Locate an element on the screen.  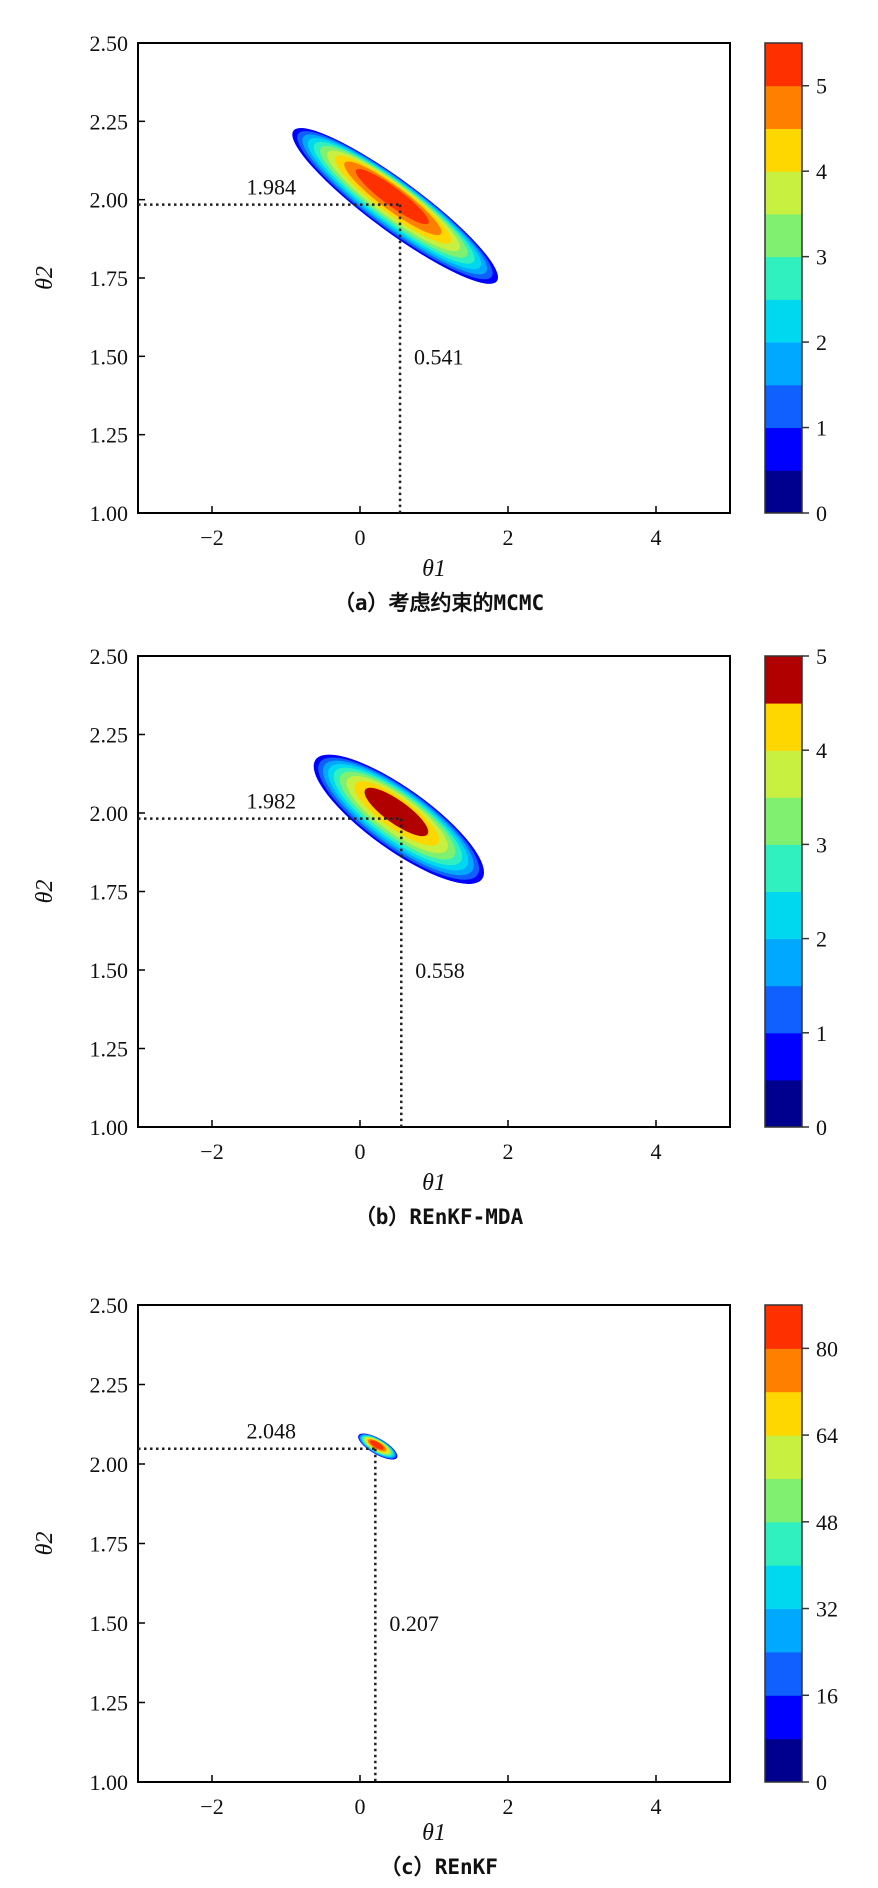
colorbar-tick-label: 32 is located at coordinates (827, 1609).